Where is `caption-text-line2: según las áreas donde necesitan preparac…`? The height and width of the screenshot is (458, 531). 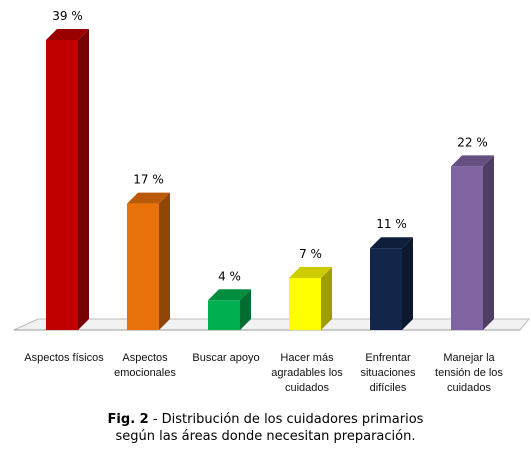
caption-text-line2: según las áreas donde necesitan preparac… is located at coordinates (265, 436).